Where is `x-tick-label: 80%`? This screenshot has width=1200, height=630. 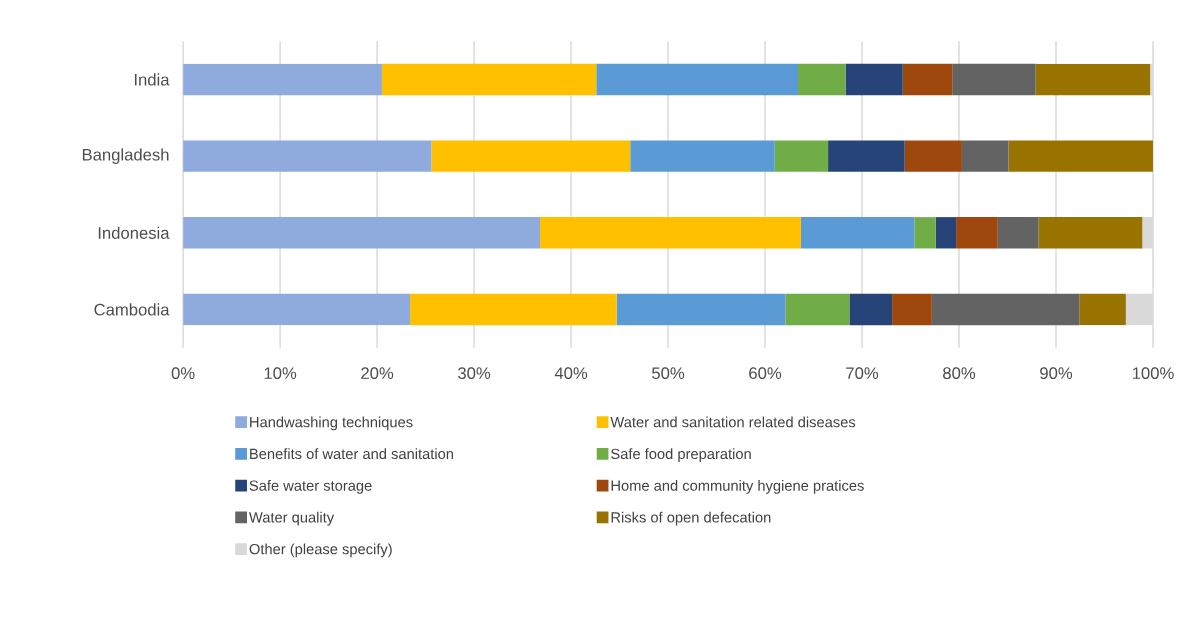 x-tick-label: 80% is located at coordinates (959, 373).